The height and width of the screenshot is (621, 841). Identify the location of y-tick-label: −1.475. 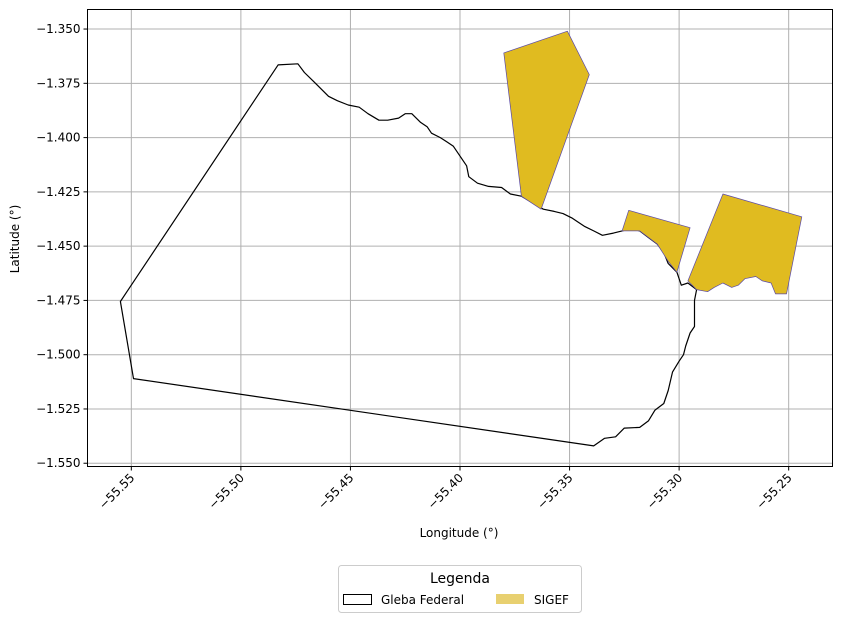
(58, 300).